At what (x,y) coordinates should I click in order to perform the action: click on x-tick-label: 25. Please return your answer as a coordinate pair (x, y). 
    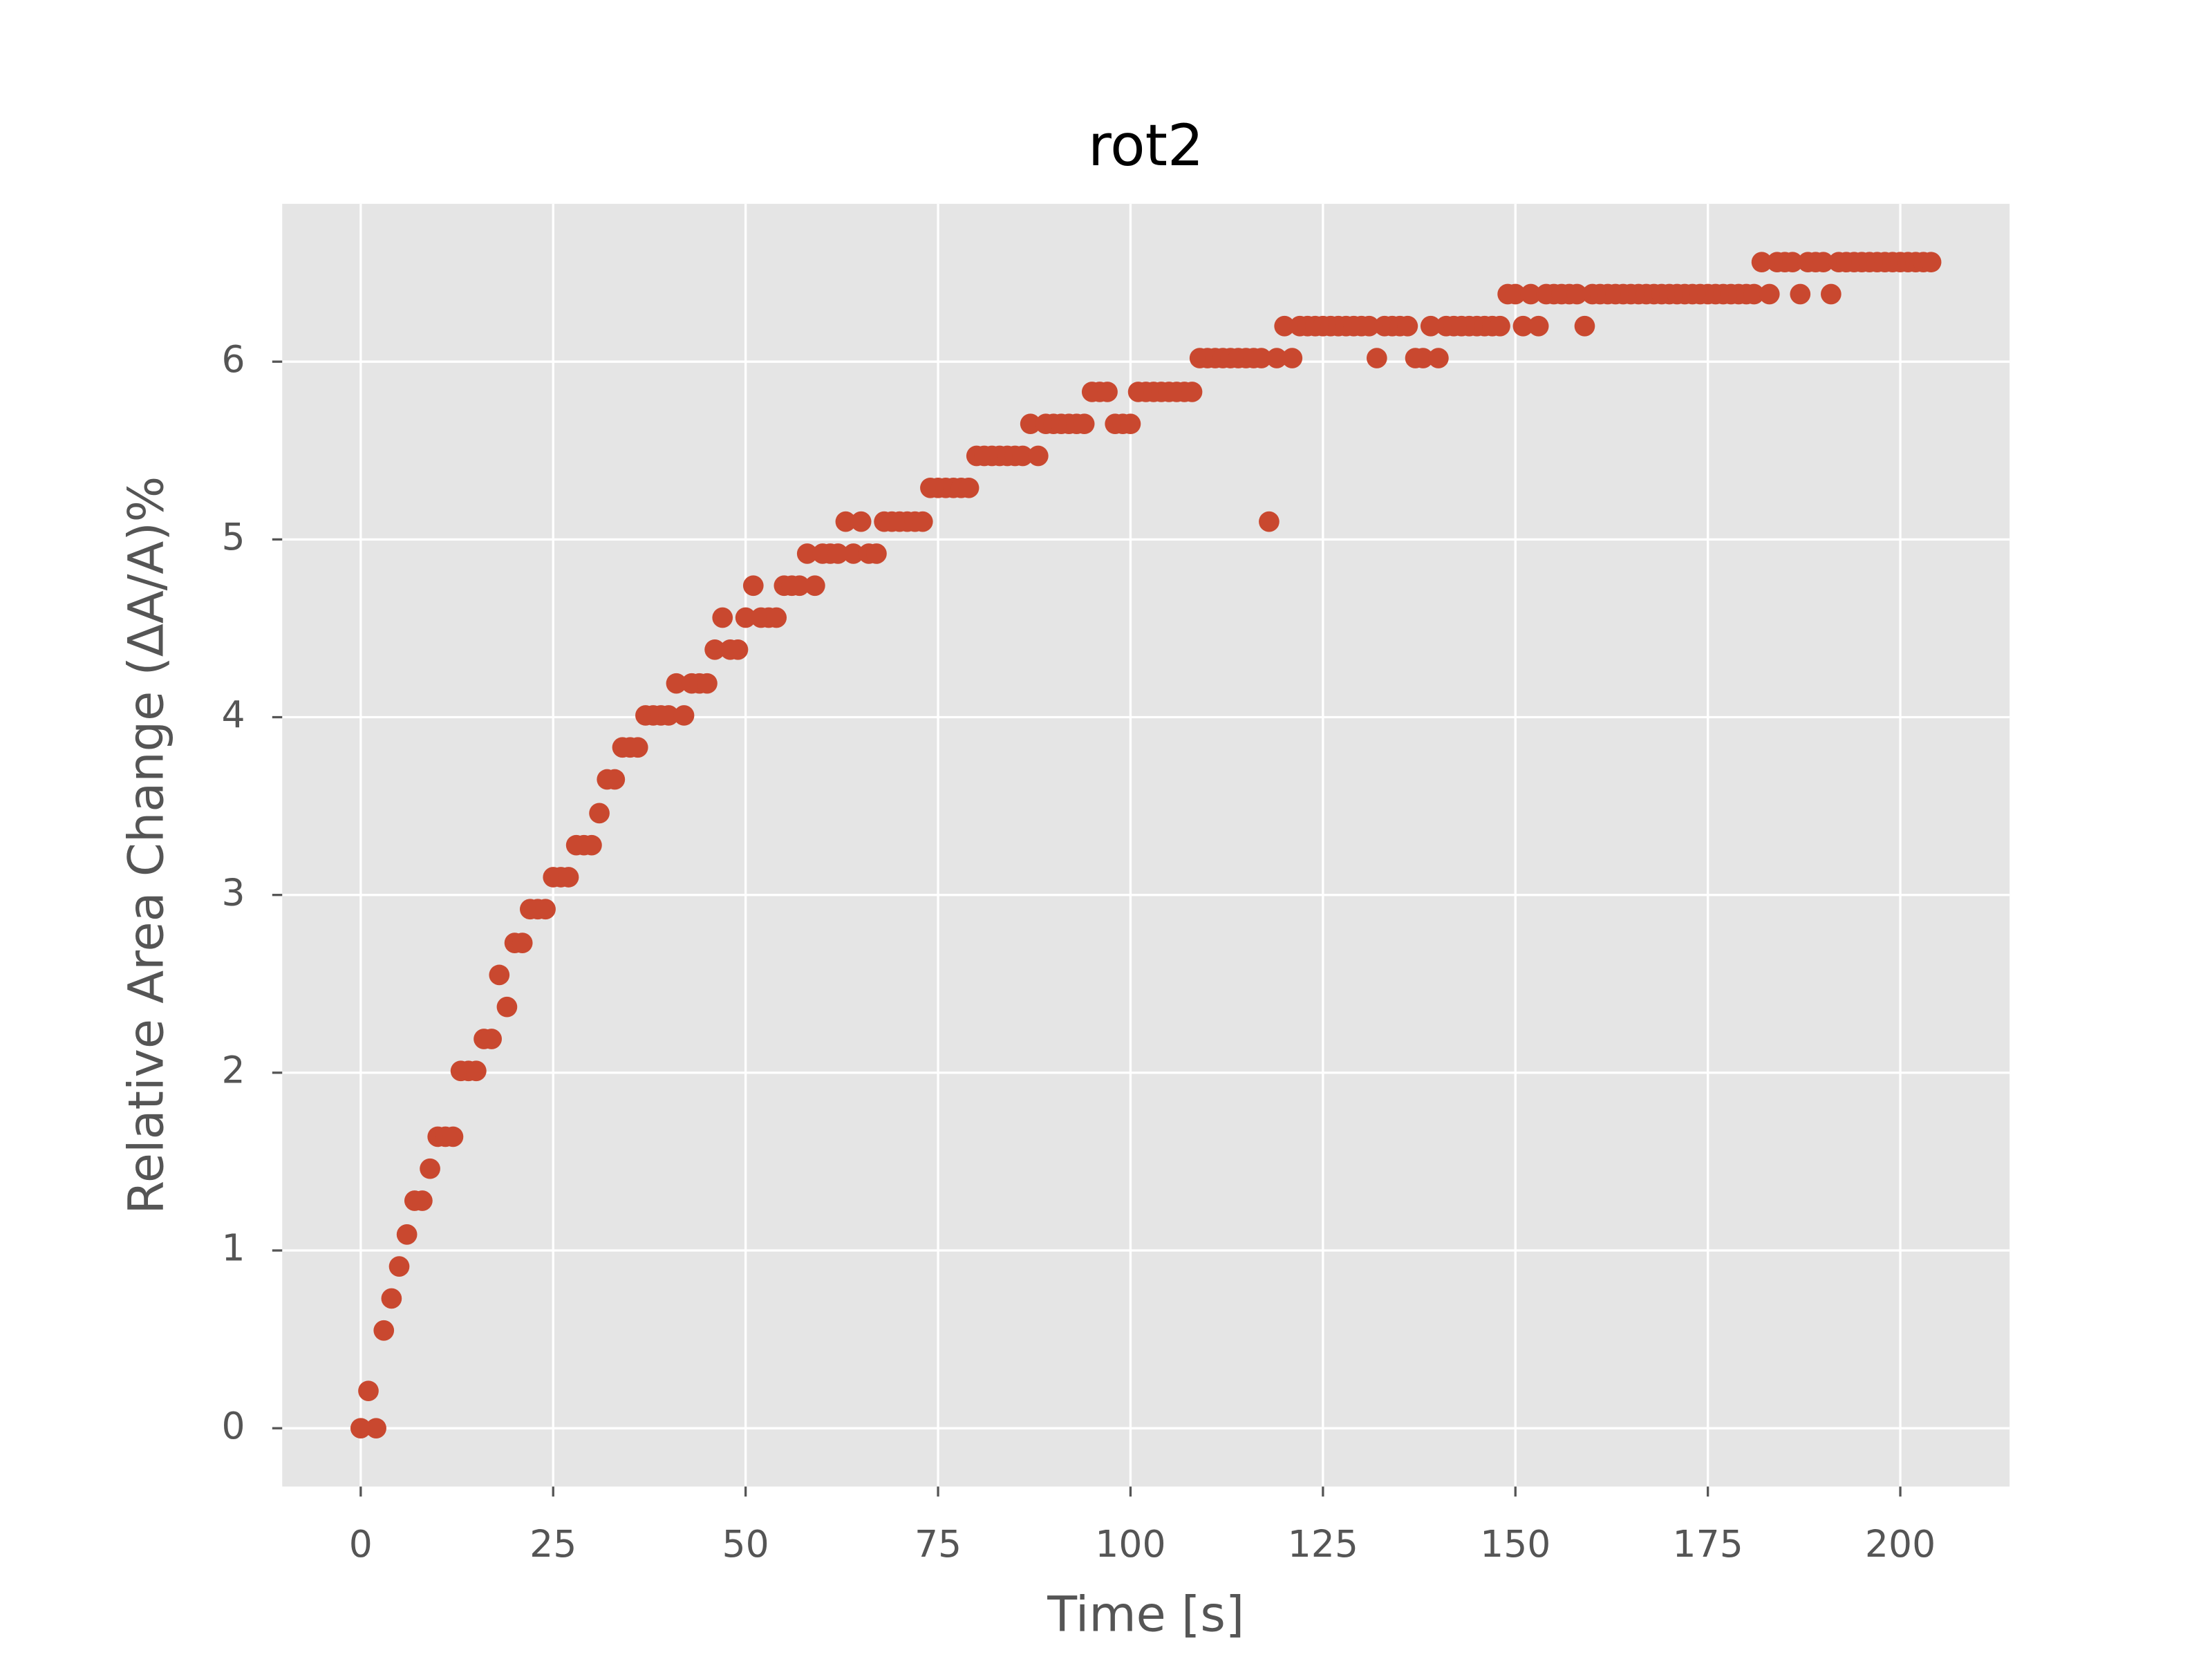
    Looking at the image, I should click on (553, 1544).